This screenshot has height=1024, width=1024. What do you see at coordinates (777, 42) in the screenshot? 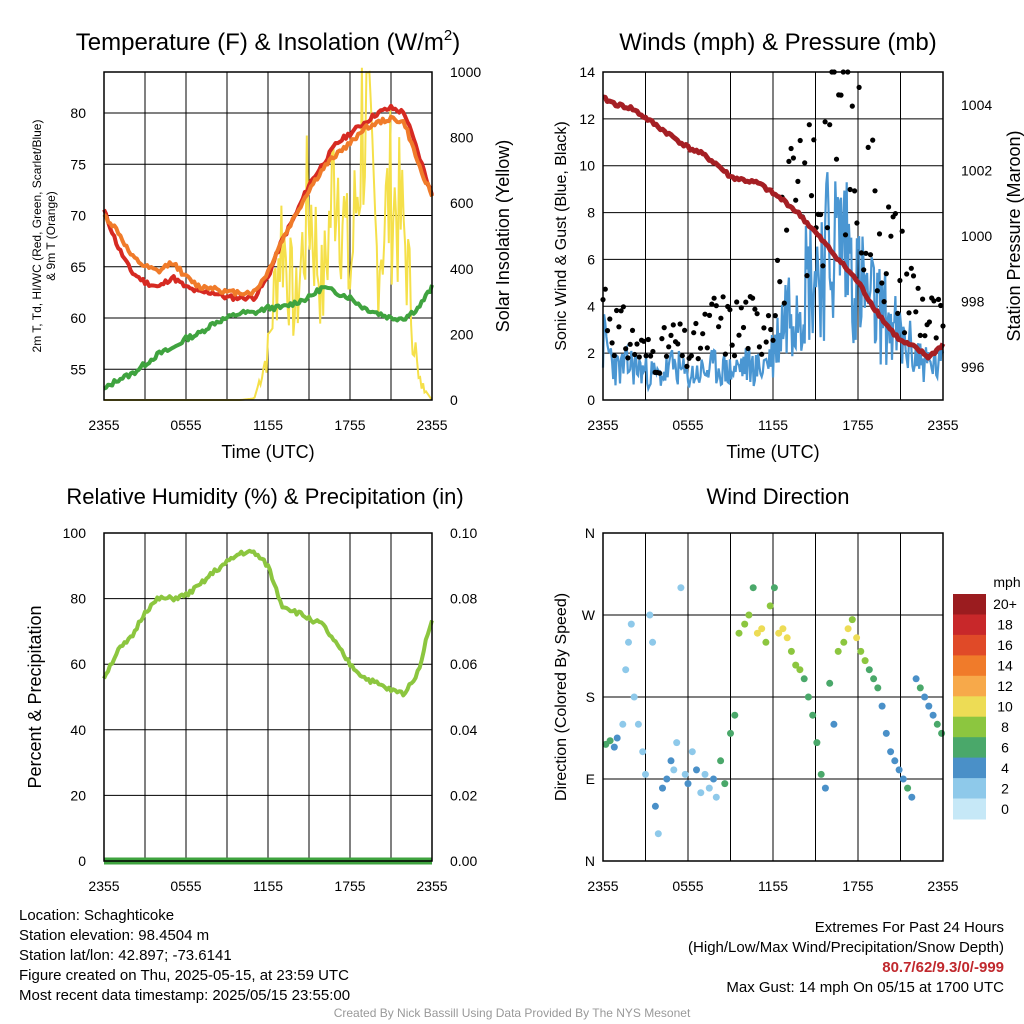
I see `chart-title: Winds (mph) & Pressure (mb)` at bounding box center [777, 42].